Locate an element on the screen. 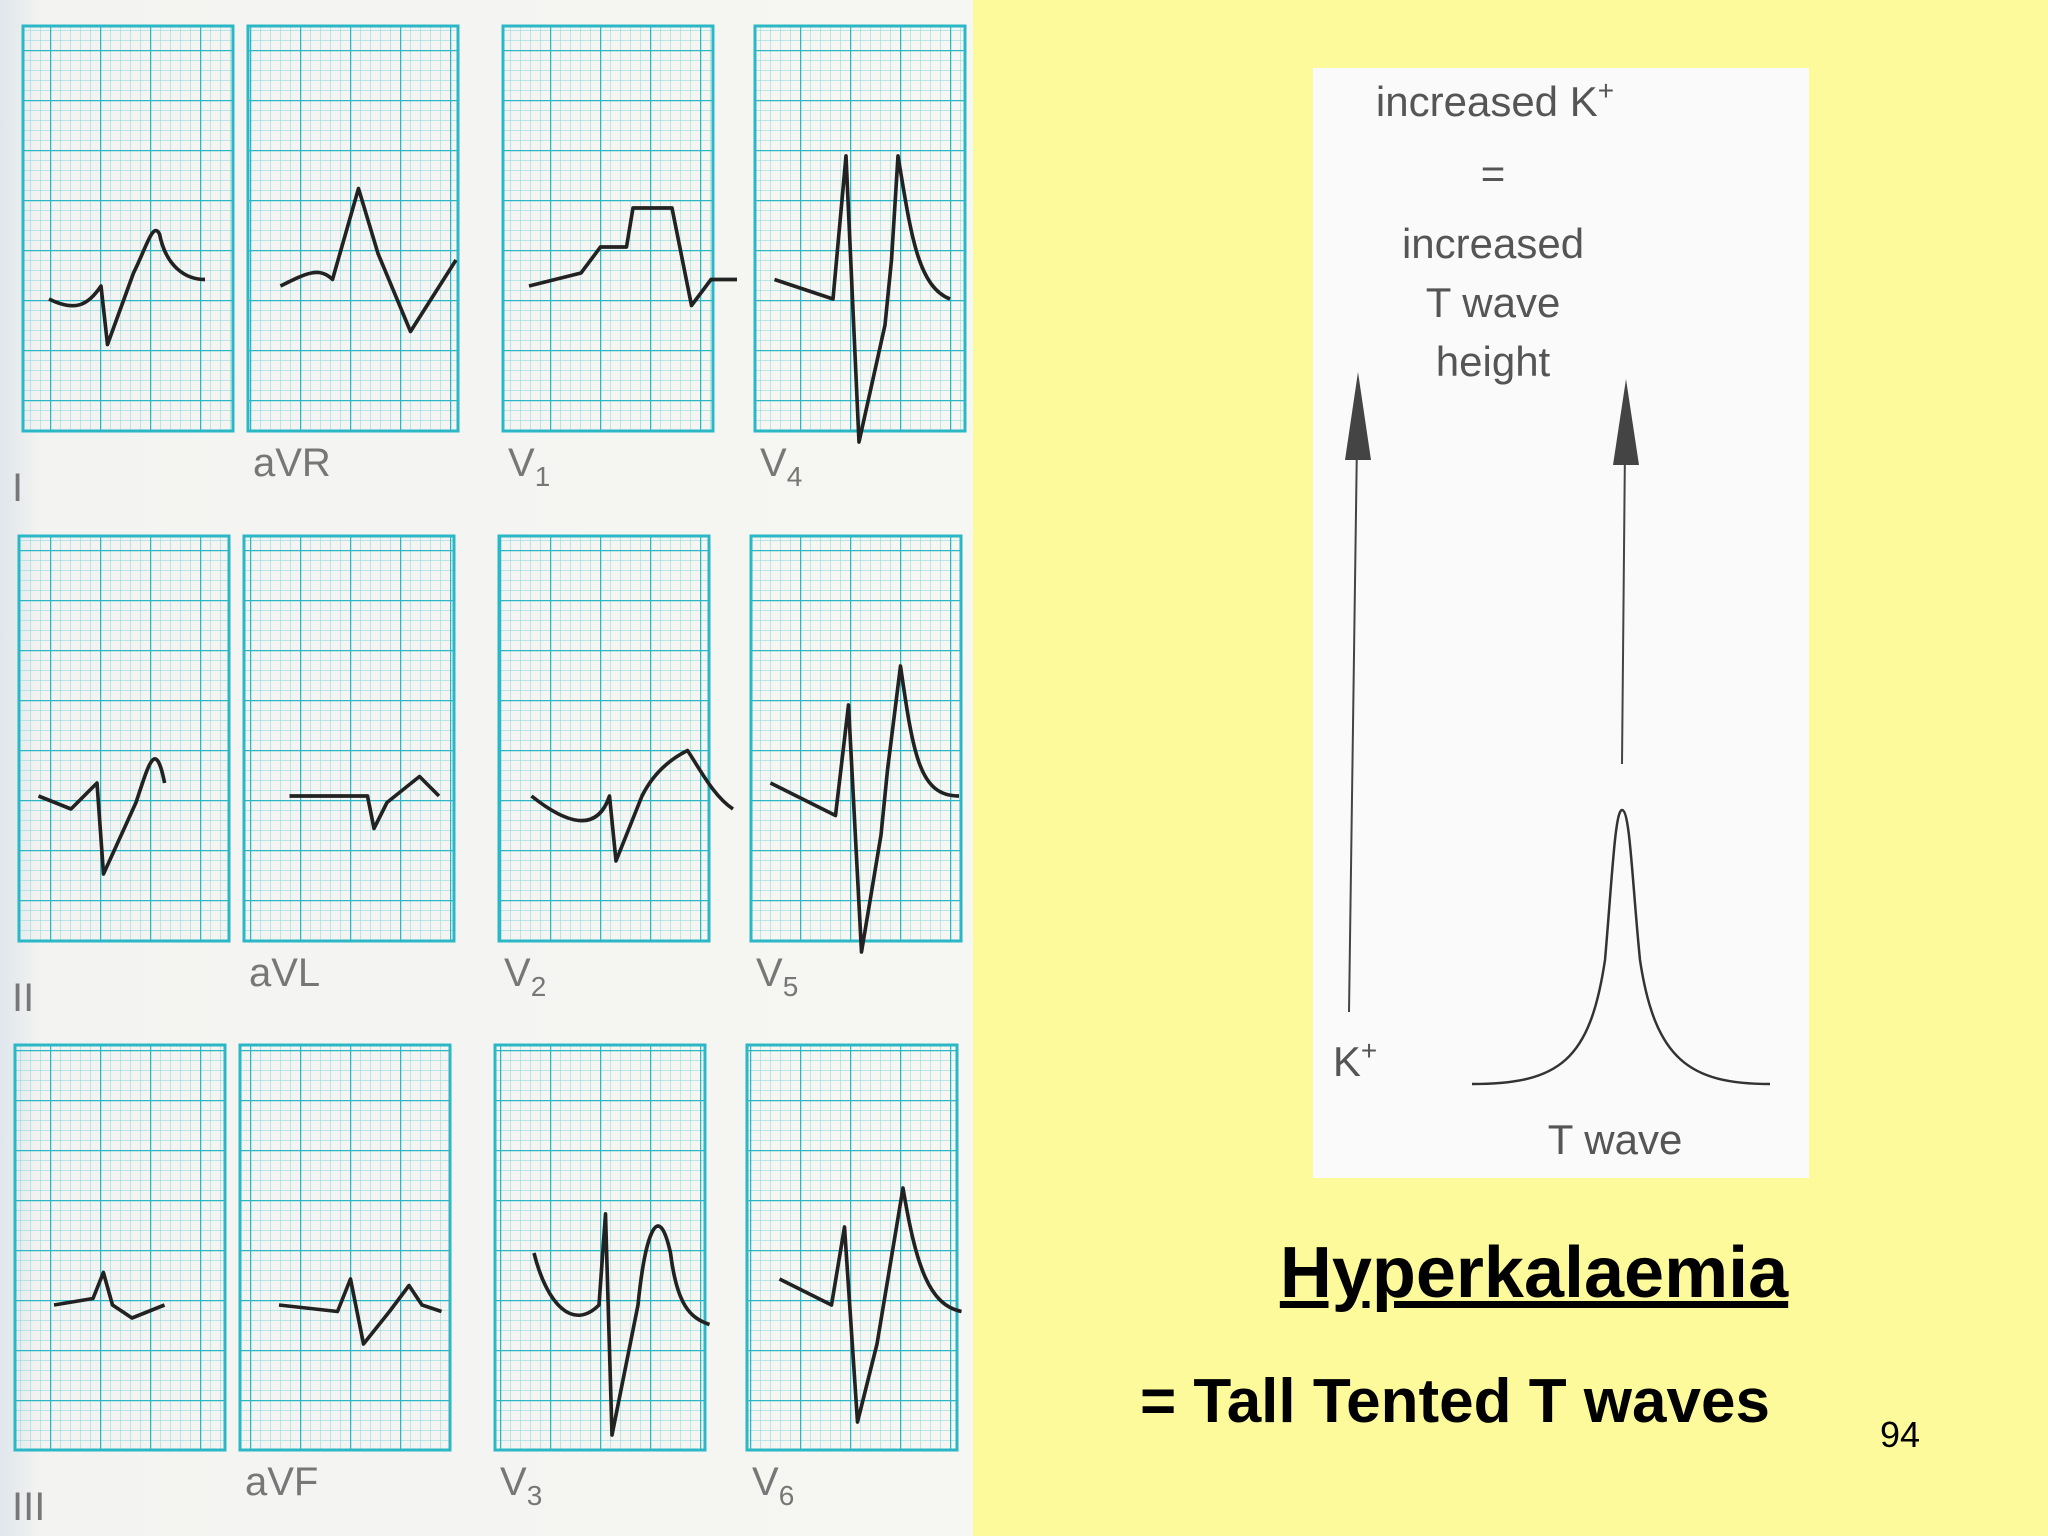  lead-label: V2 is located at coordinates (525, 976).